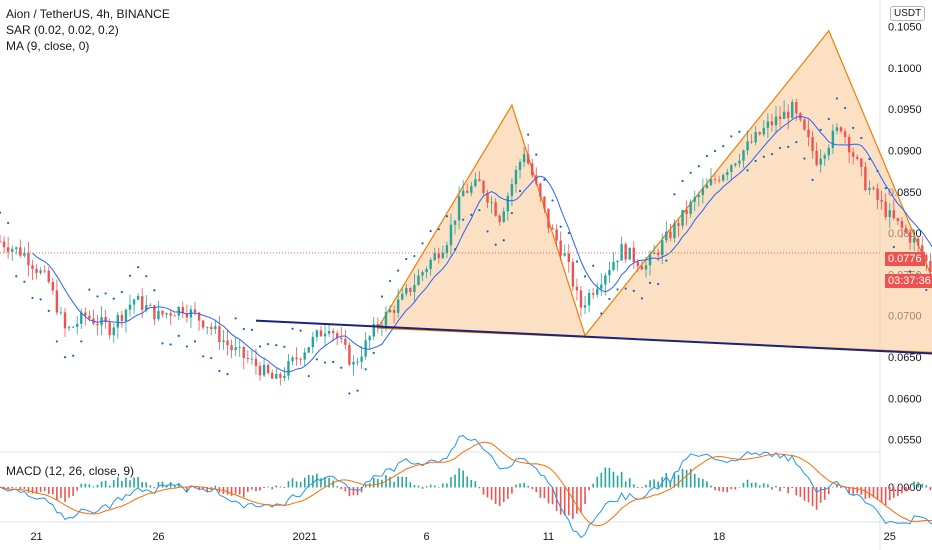 This screenshot has width=932, height=550. I want to click on neckline, so click(593, 337).